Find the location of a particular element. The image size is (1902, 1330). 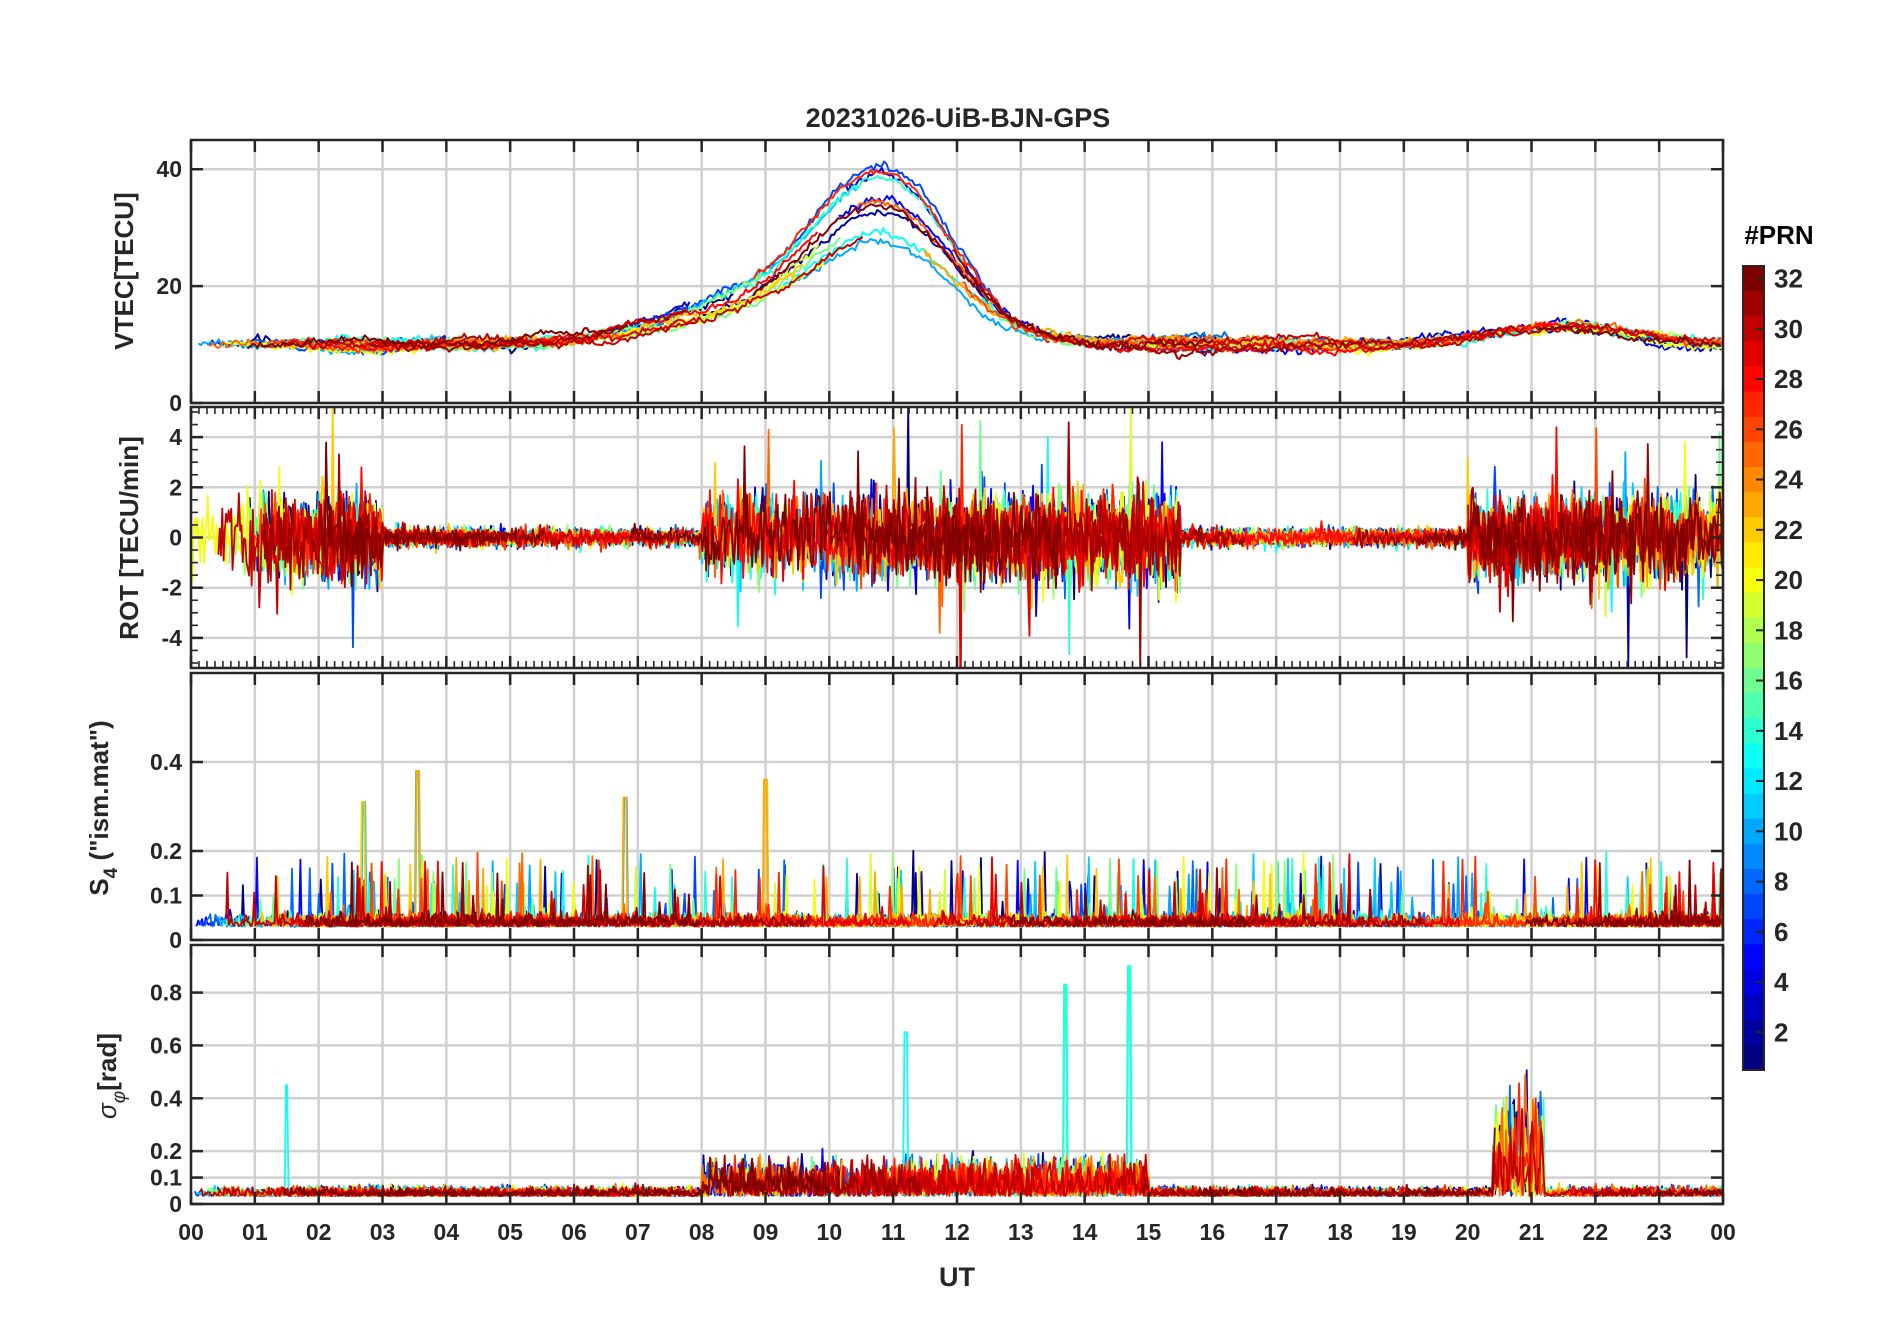

ylabel-sigphi-rest: [rad] is located at coordinates (107, 1062).